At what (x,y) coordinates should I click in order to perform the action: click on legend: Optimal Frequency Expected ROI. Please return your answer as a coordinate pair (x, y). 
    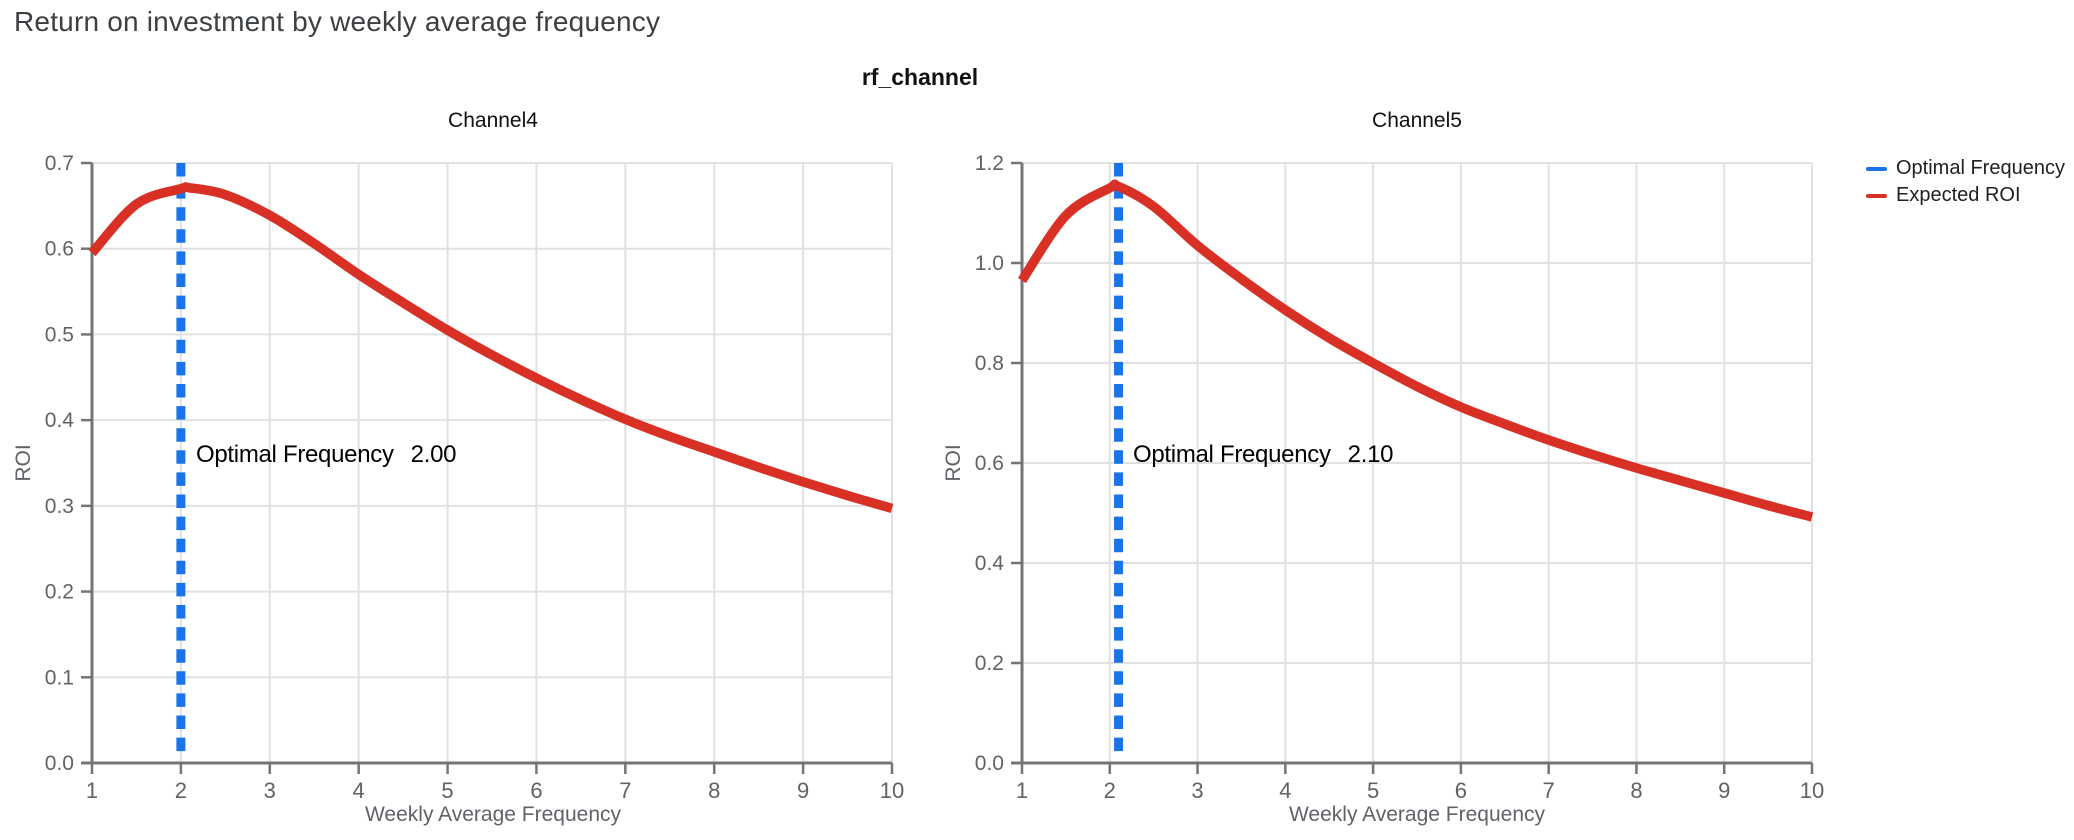
    Looking at the image, I should click on (1965, 181).